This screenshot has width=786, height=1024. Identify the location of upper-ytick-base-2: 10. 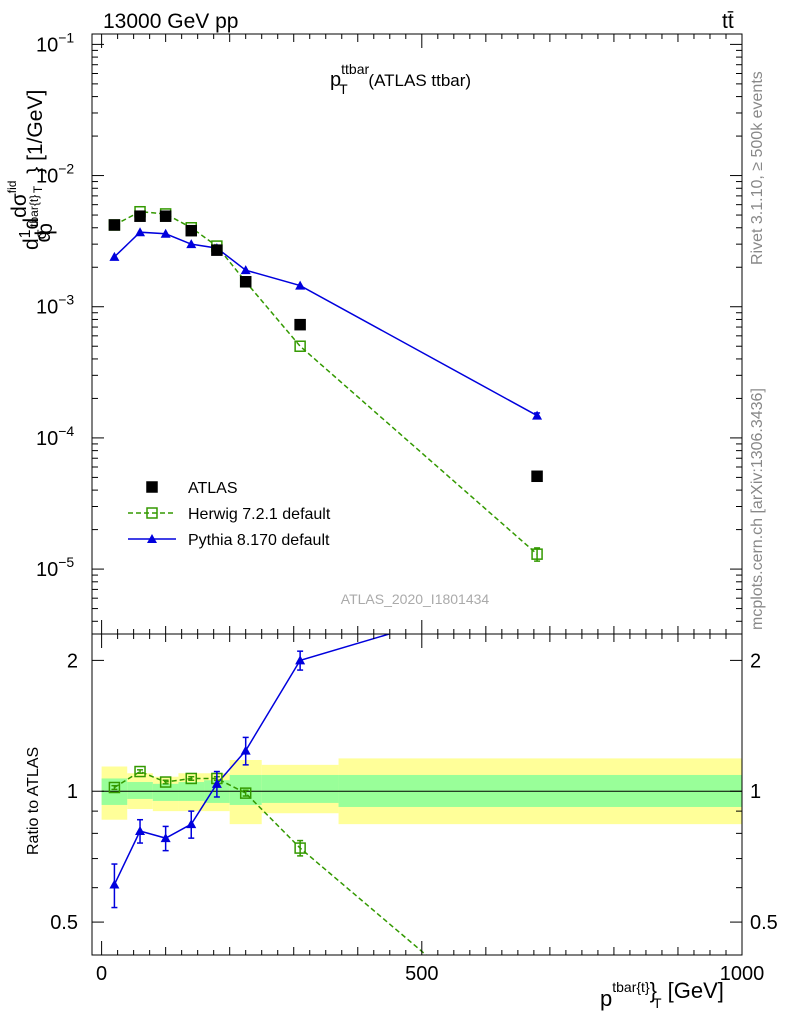
(47, 308).